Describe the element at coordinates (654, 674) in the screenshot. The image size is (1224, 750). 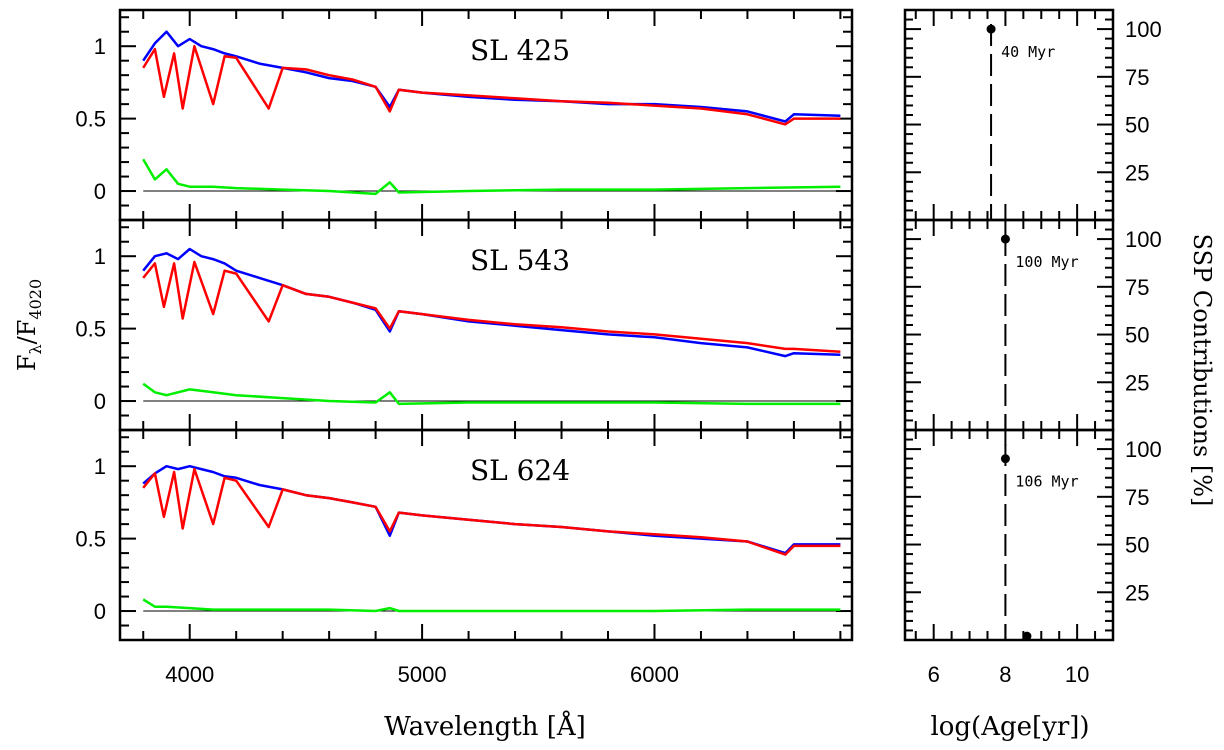
I see `x-tick-label: 6000` at that location.